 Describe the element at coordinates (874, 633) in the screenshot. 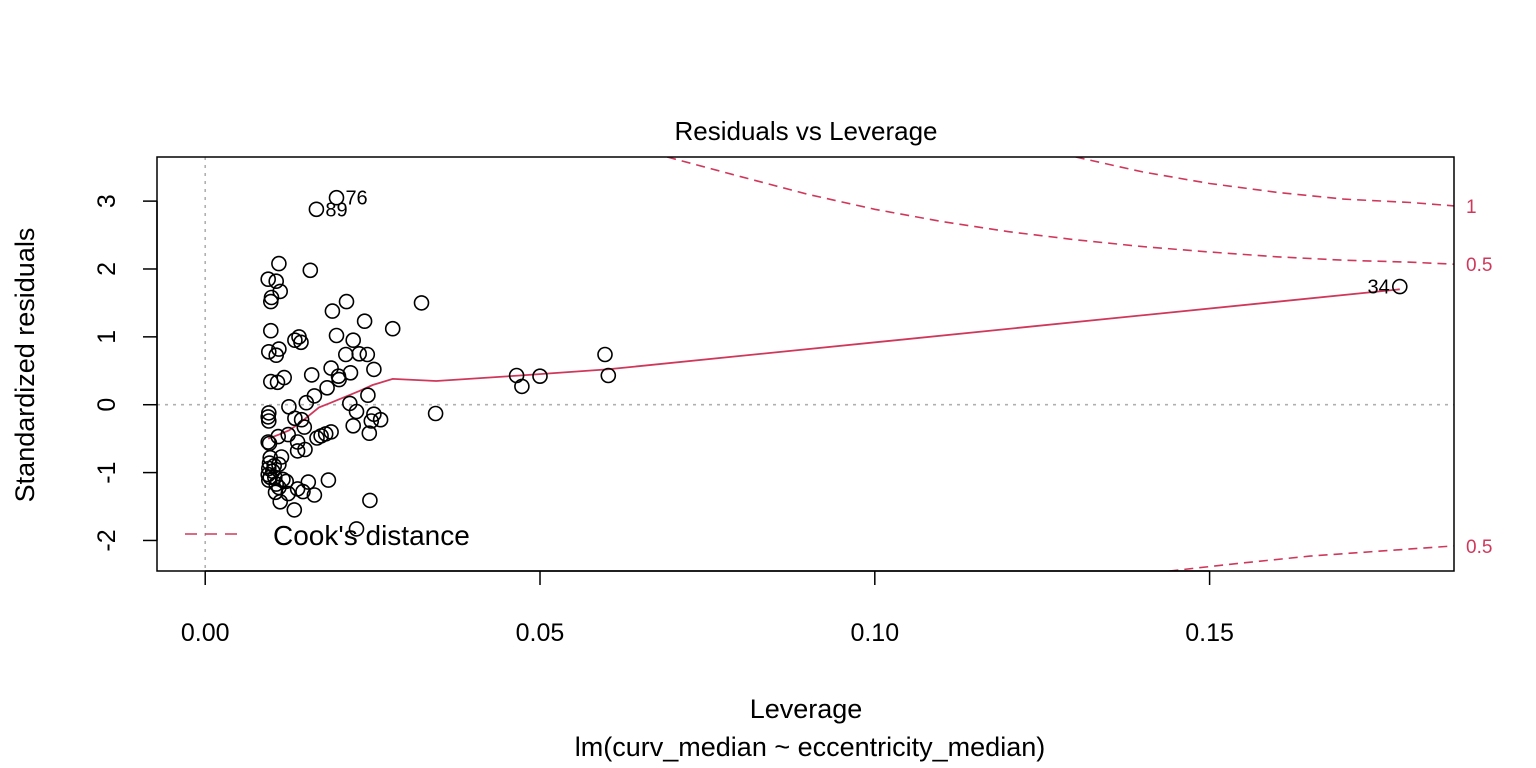

I see `x-tick-label: 0.10` at that location.